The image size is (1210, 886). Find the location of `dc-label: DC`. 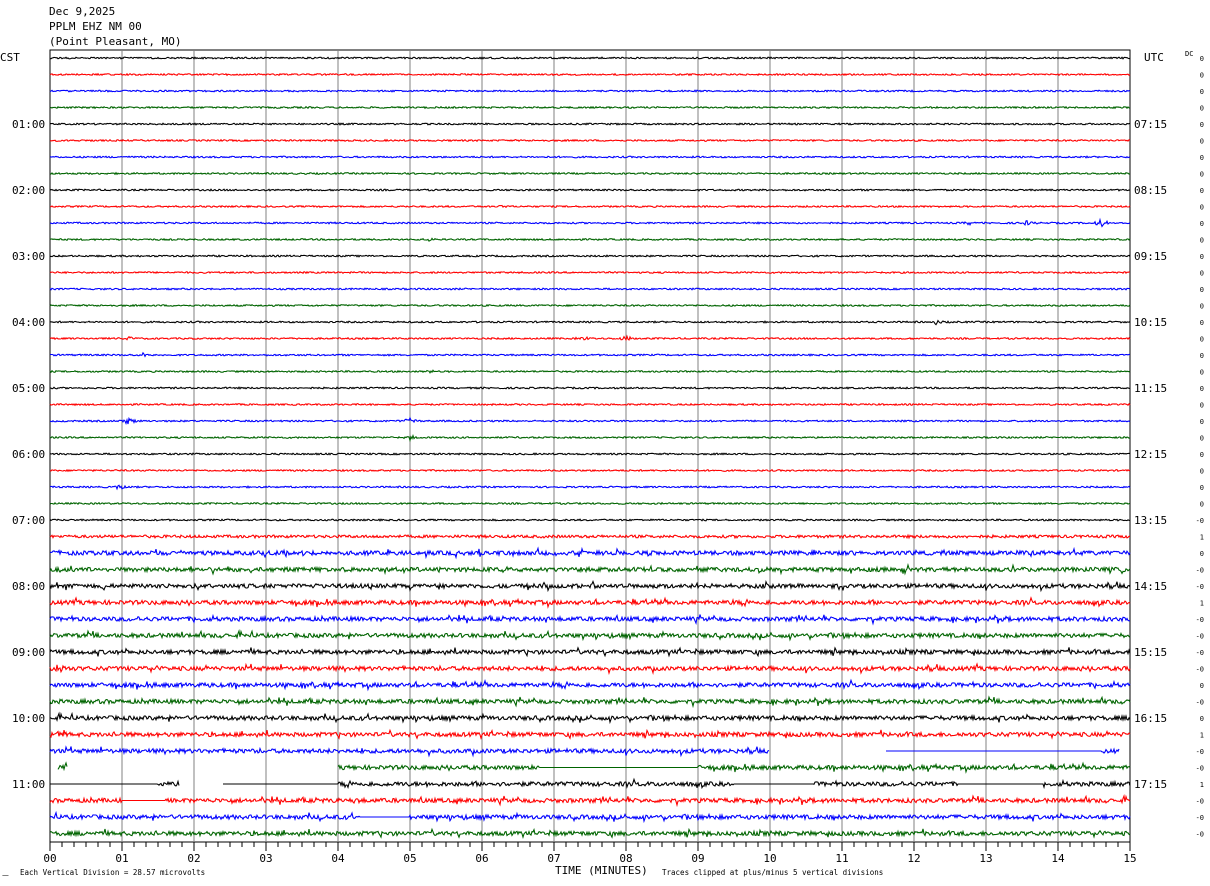

dc-label: DC is located at coordinates (1189, 54).